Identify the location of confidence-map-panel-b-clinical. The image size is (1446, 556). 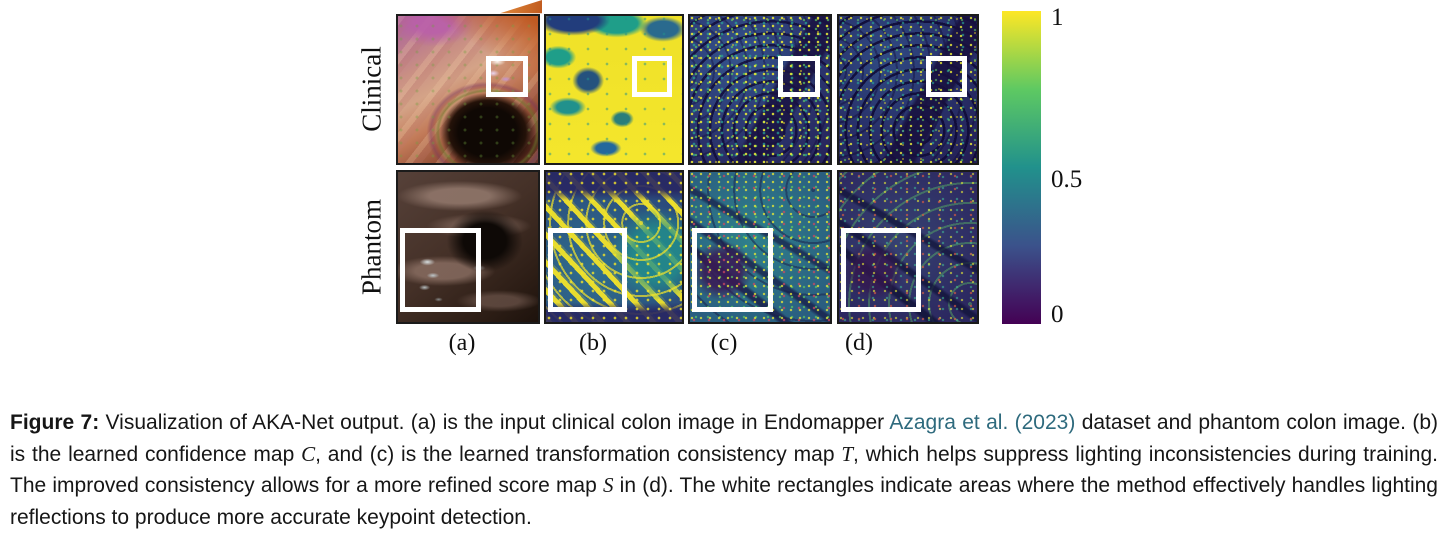
(614, 89).